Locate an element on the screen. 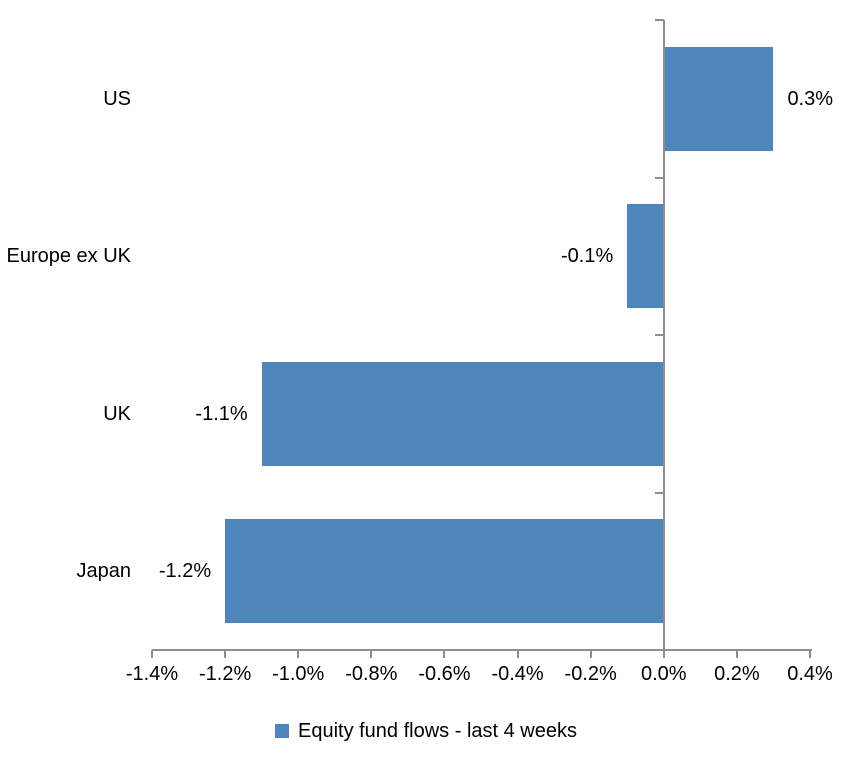  x-tick-label: 0.0% is located at coordinates (663, 674).